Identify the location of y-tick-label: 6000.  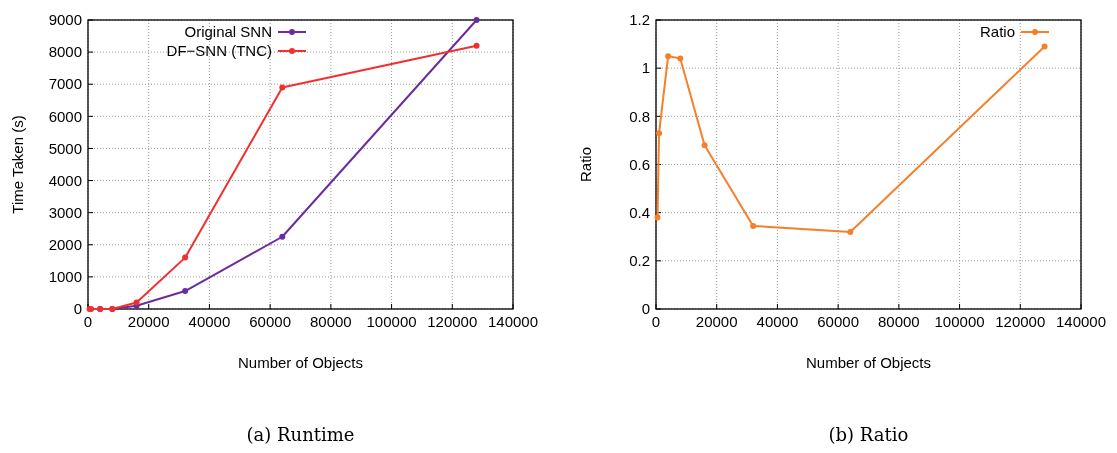
(65, 116).